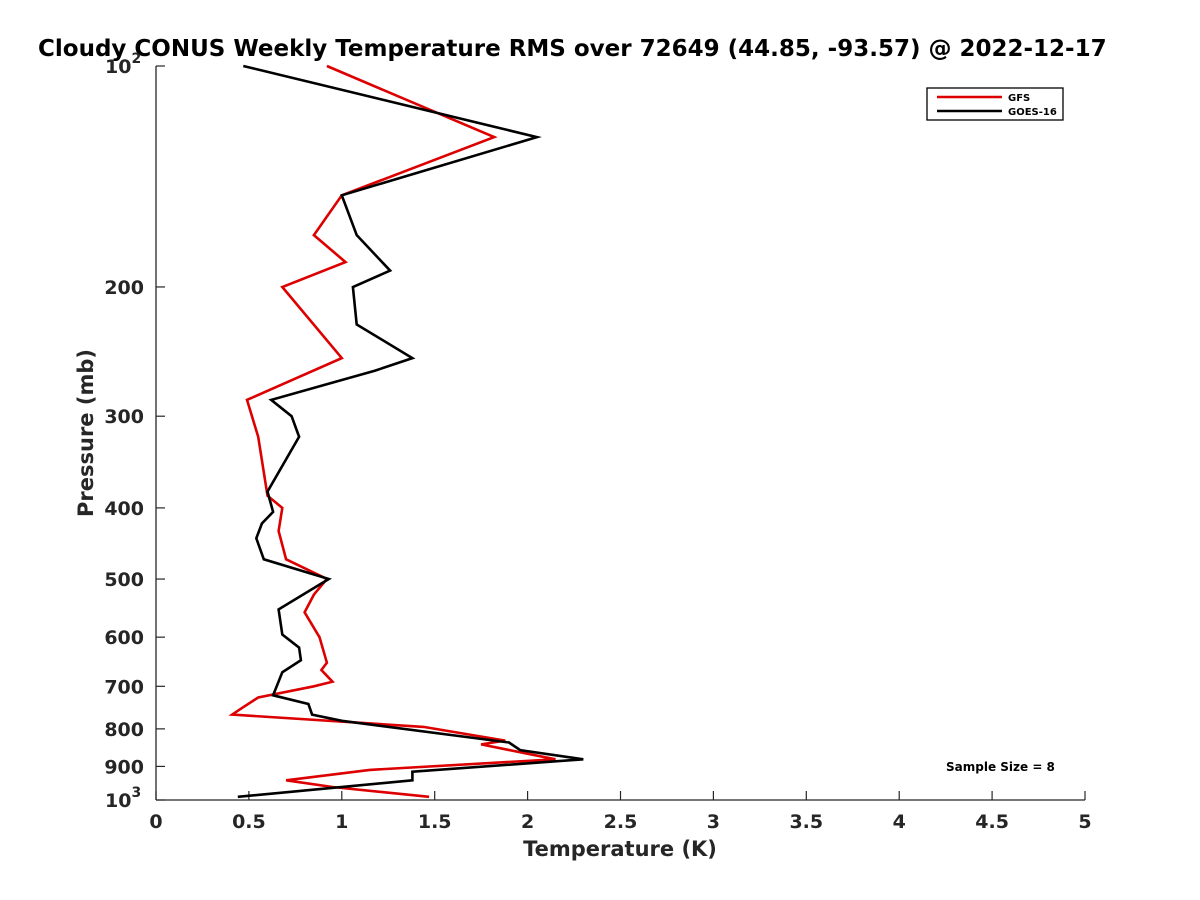 This screenshot has width=1200, height=900. I want to click on sample-size-annotation: Sample Size = 8, so click(1000, 767).